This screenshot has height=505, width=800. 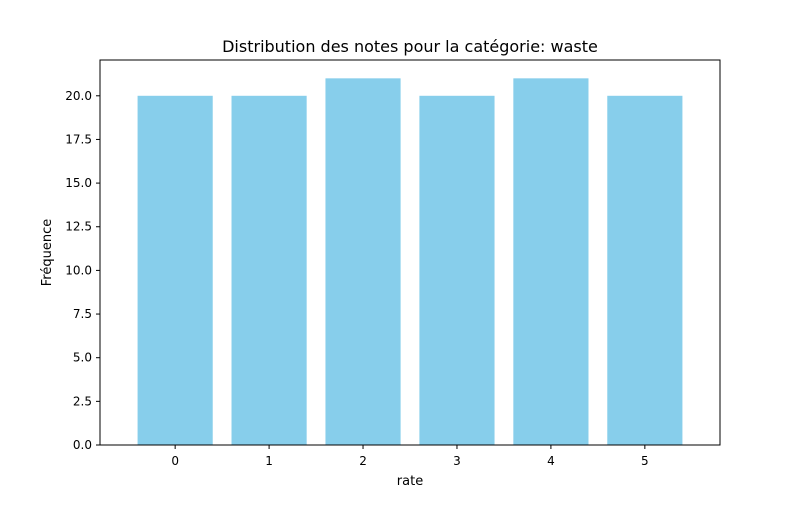 What do you see at coordinates (457, 461) in the screenshot?
I see `x-tick-label: 3` at bounding box center [457, 461].